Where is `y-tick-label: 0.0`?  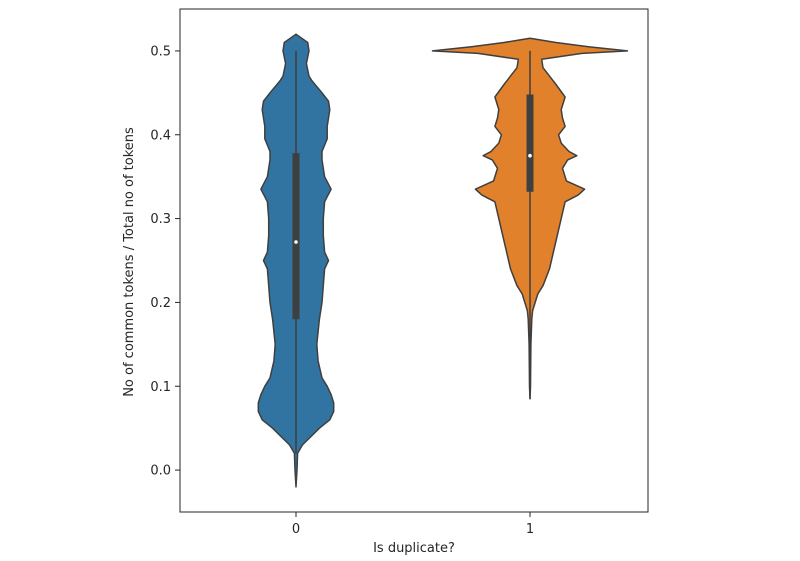
y-tick-label: 0.0 is located at coordinates (160, 471).